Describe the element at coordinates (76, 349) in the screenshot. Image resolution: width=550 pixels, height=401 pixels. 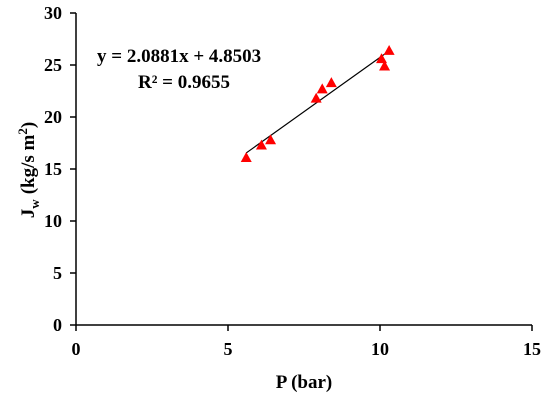
I see `x-tick-label: 0` at that location.